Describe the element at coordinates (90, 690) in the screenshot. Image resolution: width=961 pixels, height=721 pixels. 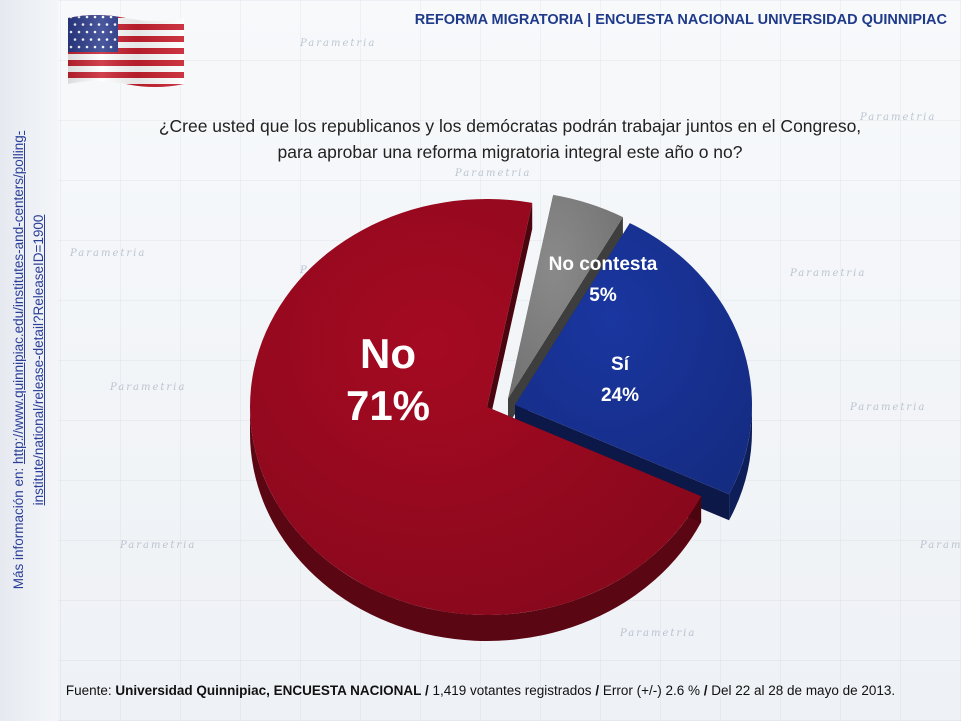
I see `footer-prefix: Fuente:` at that location.